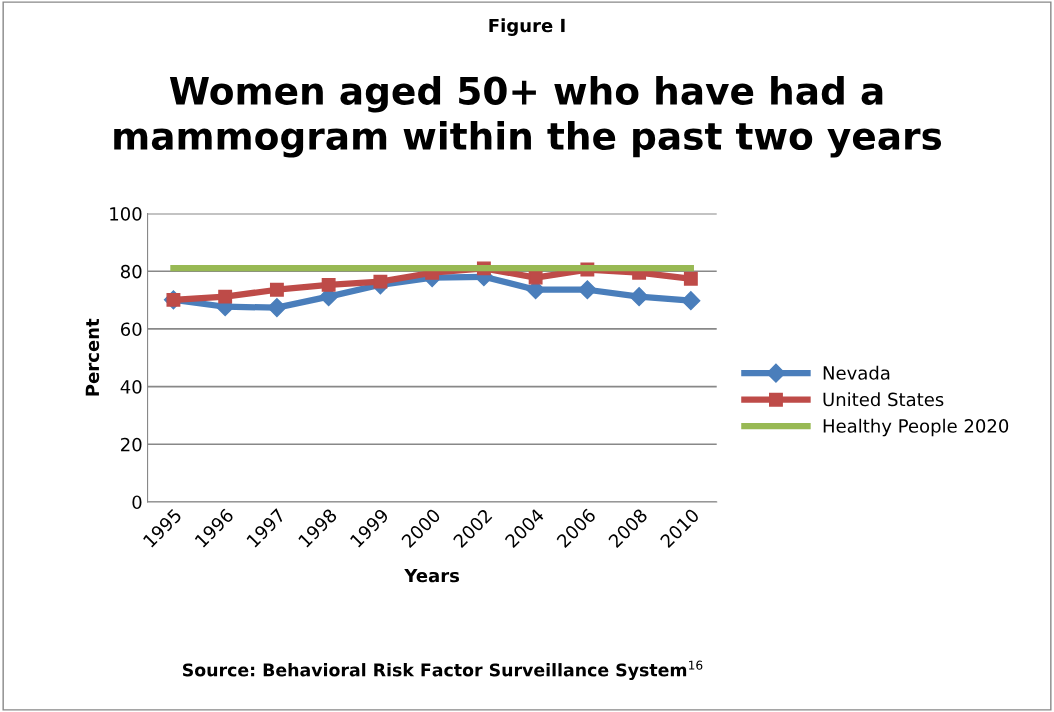 This screenshot has height=712, width=1054. Describe the element at coordinates (916, 427) in the screenshot. I see `legend-label: Healthy People 2020` at that location.